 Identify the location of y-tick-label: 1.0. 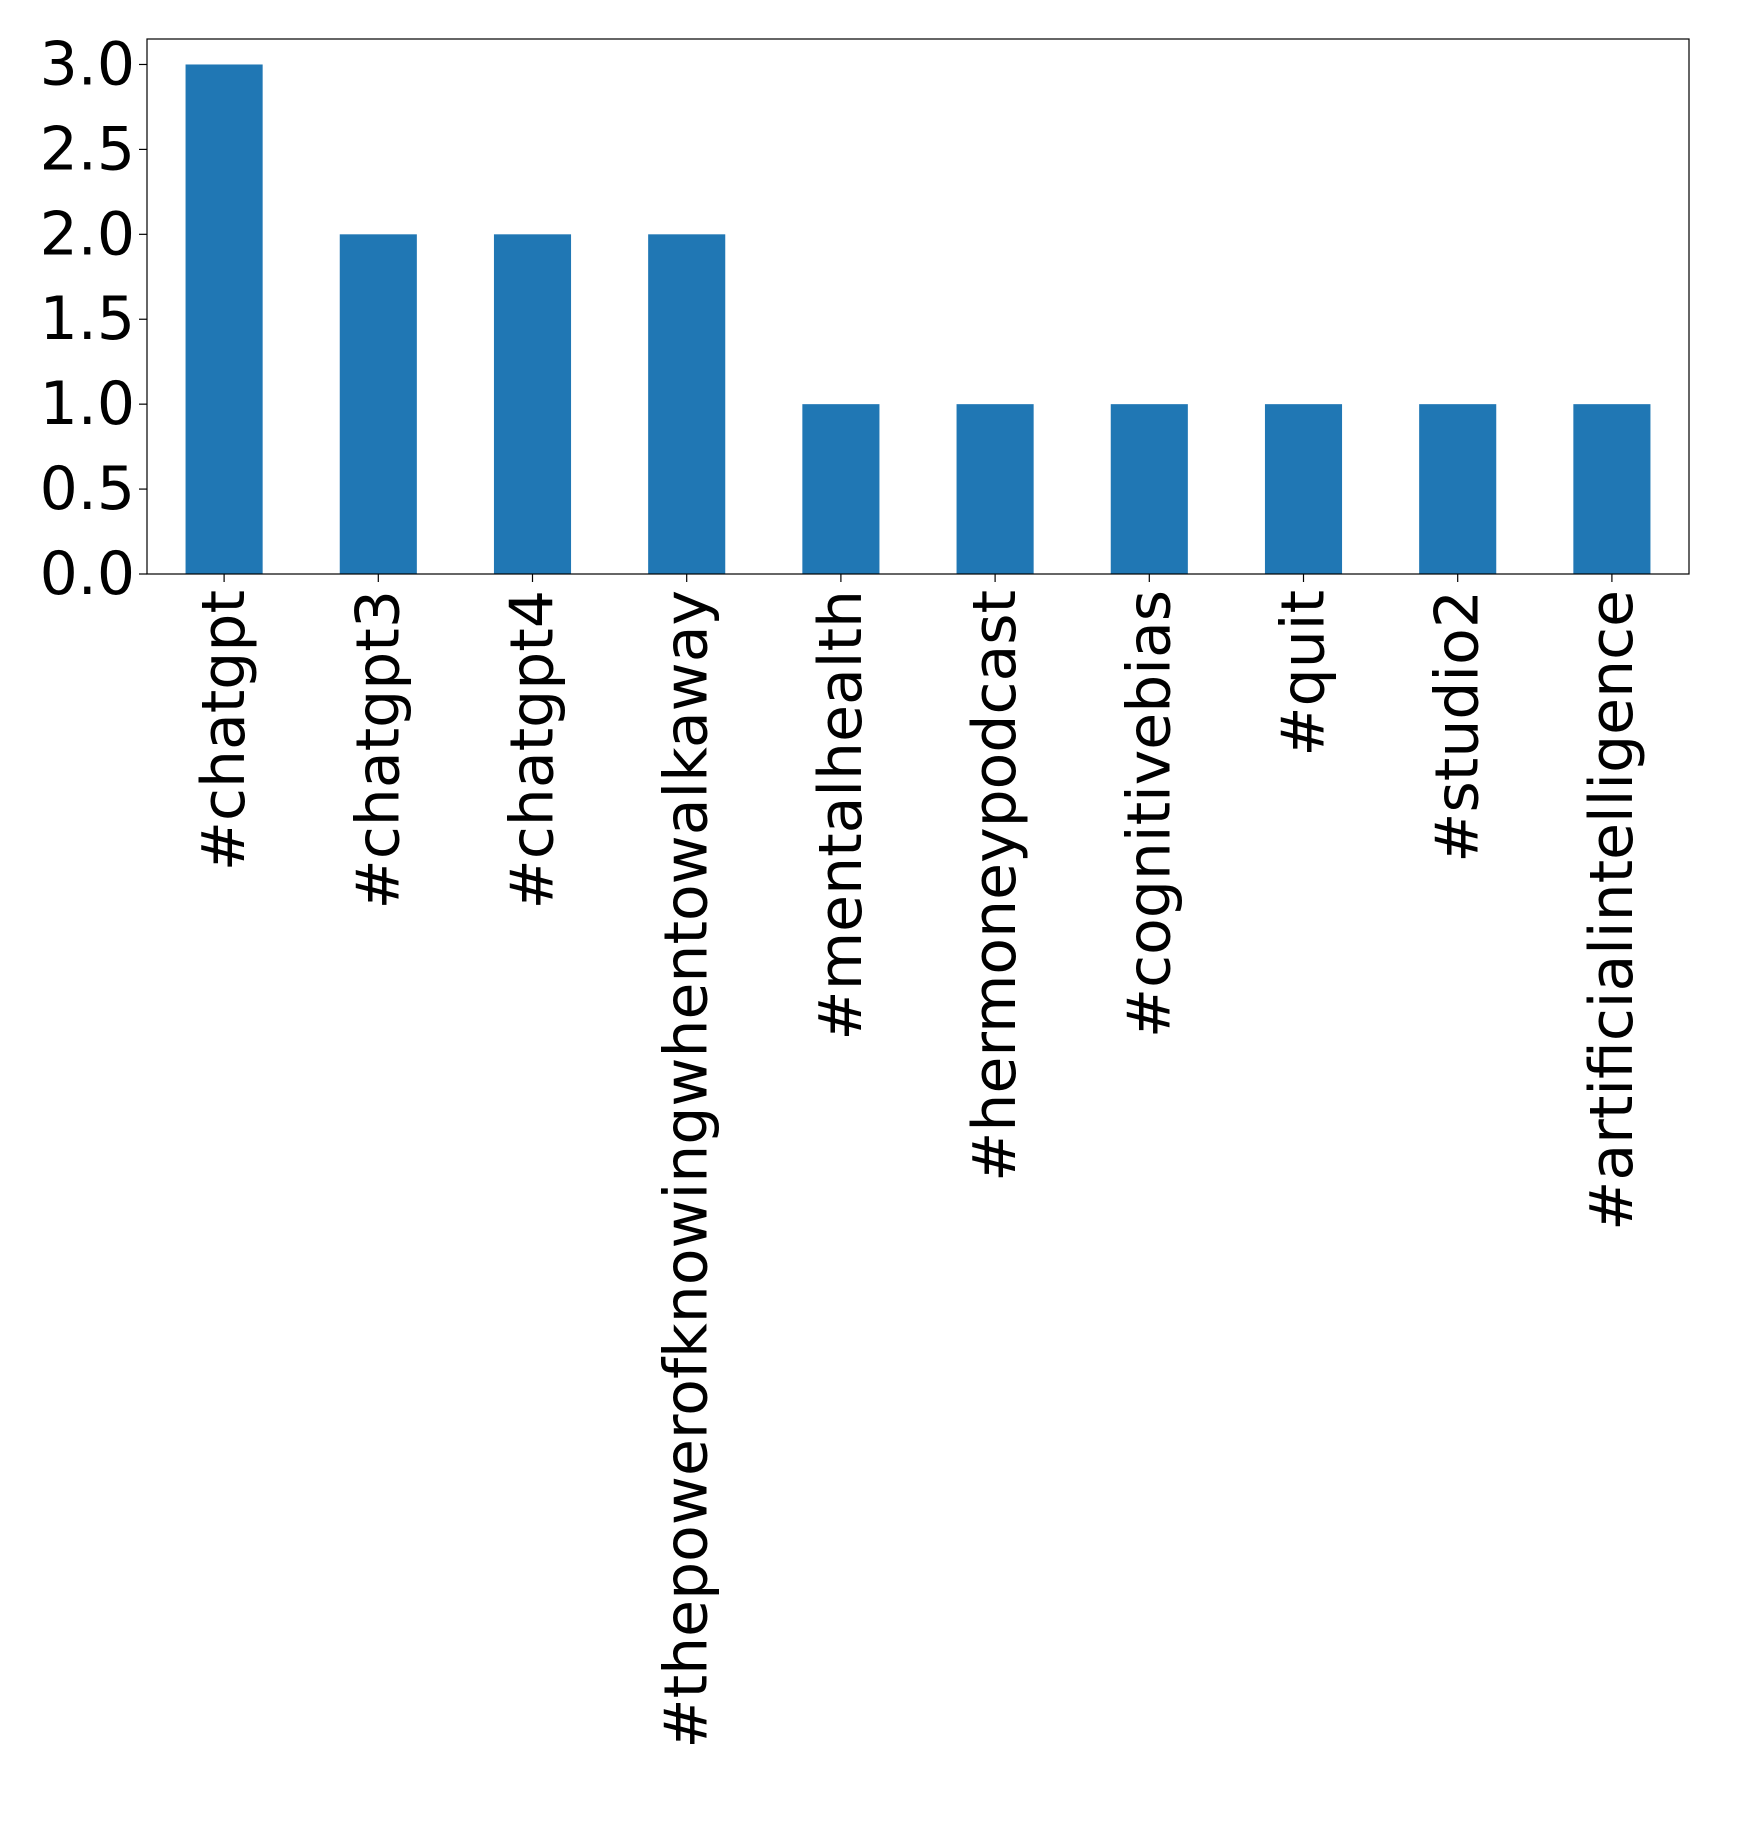
(87, 404).